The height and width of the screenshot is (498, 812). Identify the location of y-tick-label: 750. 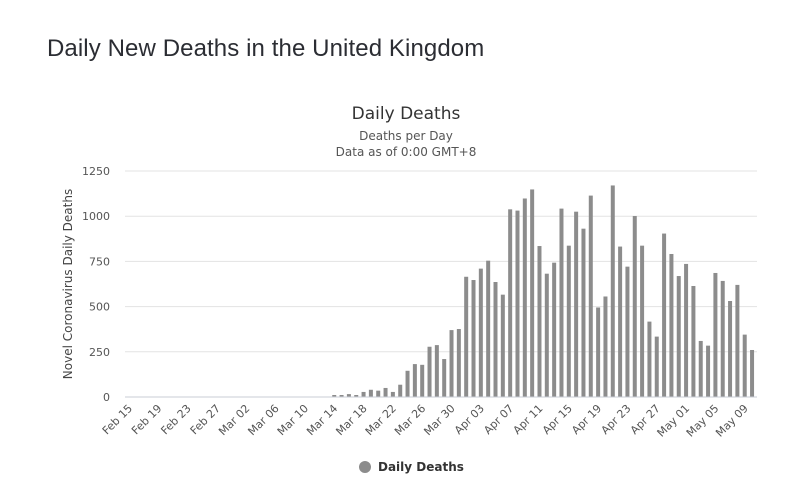
(99, 261).